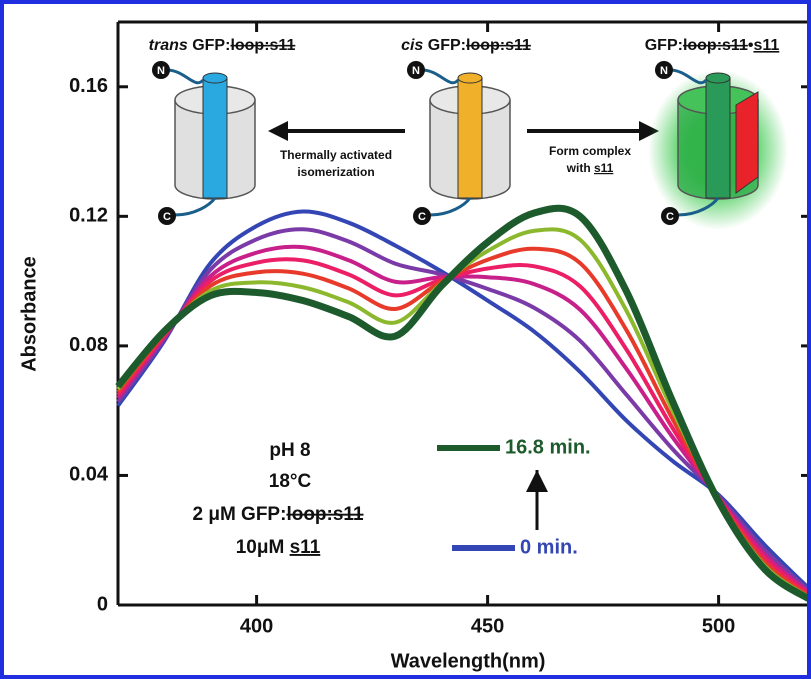 This screenshot has height=679, width=811. Describe the element at coordinates (102, 604) in the screenshot. I see `y-tick-label: 0` at that location.